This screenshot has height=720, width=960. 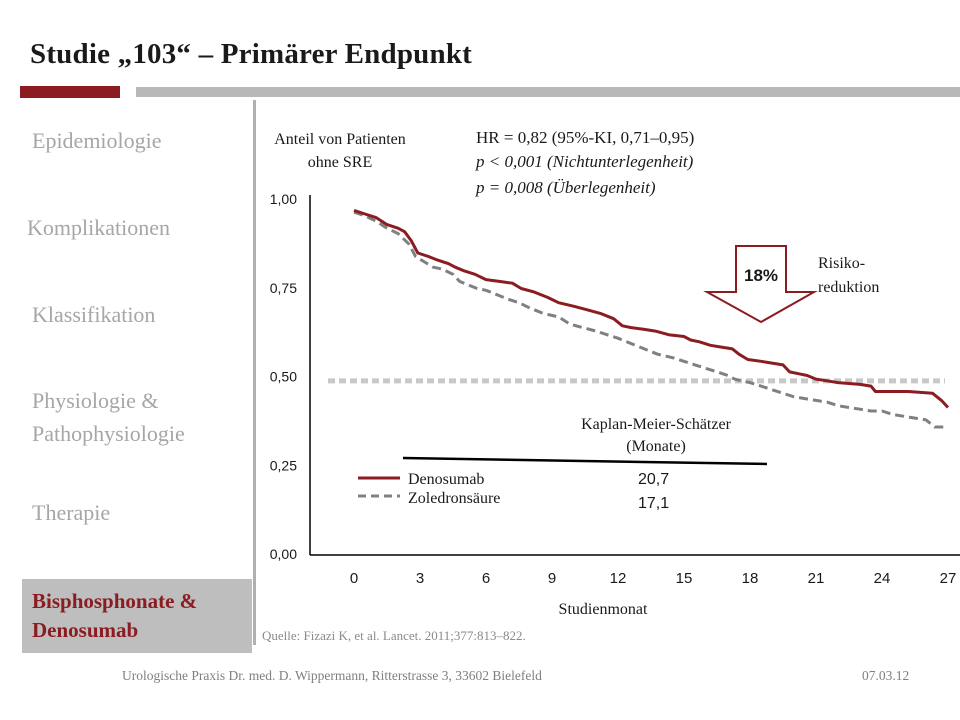 What do you see at coordinates (454, 498) in the screenshot?
I see `legend-label-zoledronsaeure: Zoledronsäure` at bounding box center [454, 498].